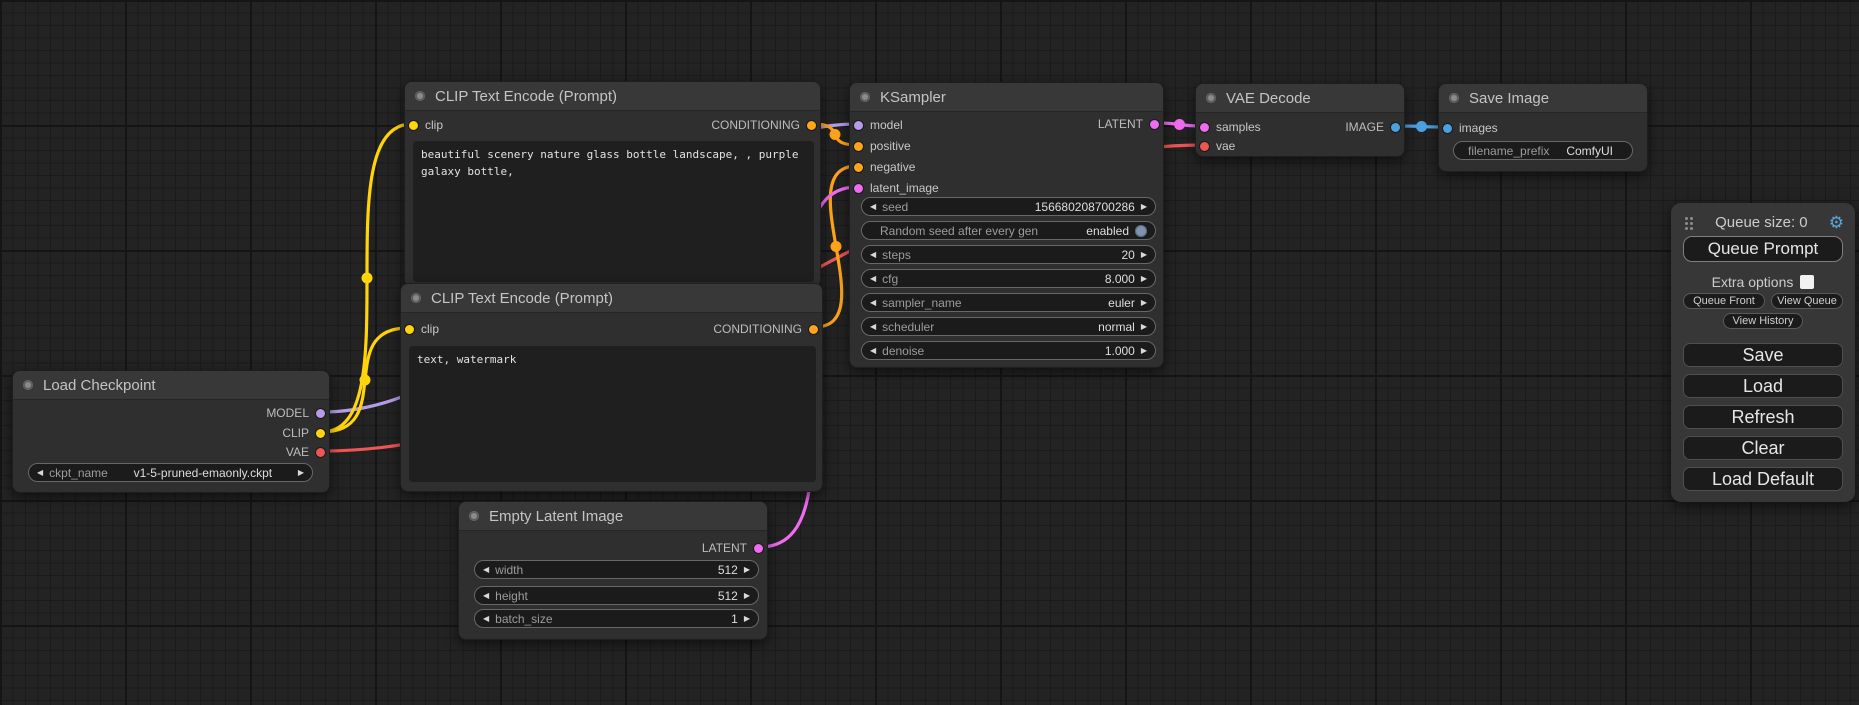  I want to click on negative-prompt-textarea: text, watermark, so click(612, 414).